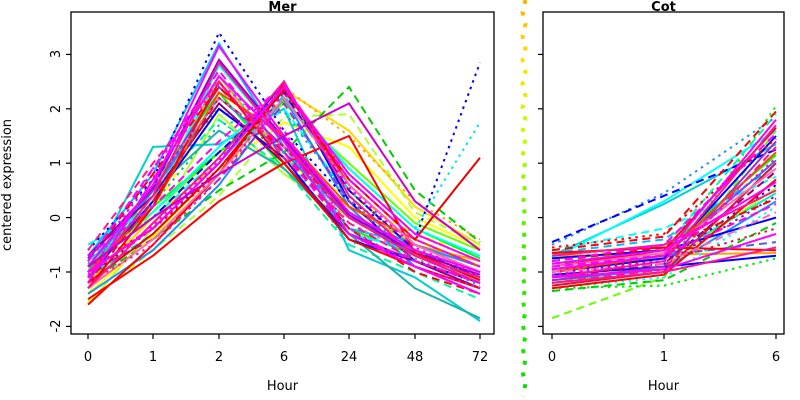 The width and height of the screenshot is (800, 400). Describe the element at coordinates (282, 386) in the screenshot. I see `x-axis-title-mer: Hour` at that location.